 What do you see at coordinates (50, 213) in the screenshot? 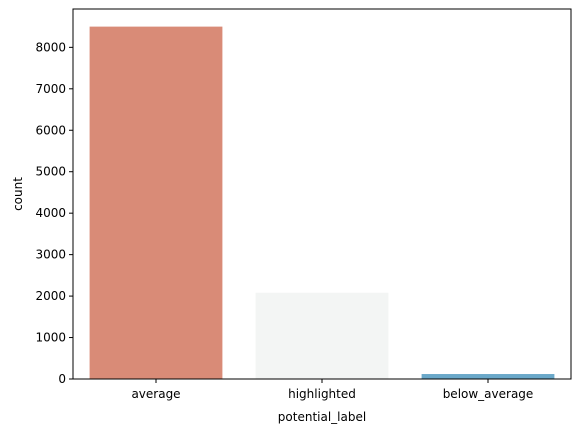
I see `y-tick-label: 4000` at bounding box center [50, 213].